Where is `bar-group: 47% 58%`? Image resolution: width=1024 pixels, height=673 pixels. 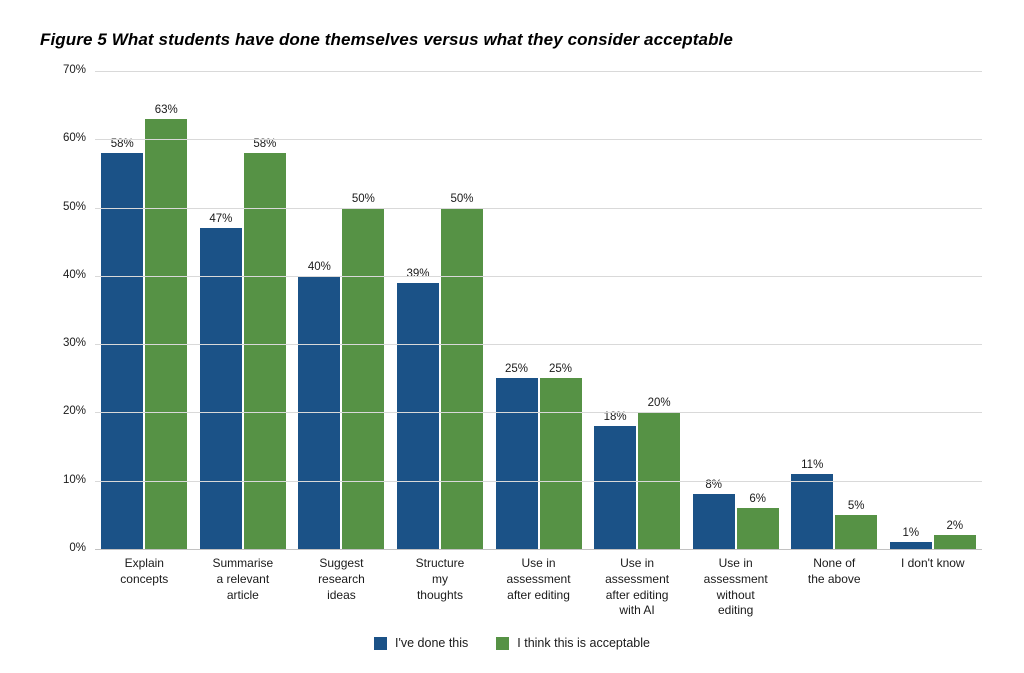
bar-group: 47% 58% is located at coordinates (243, 310).